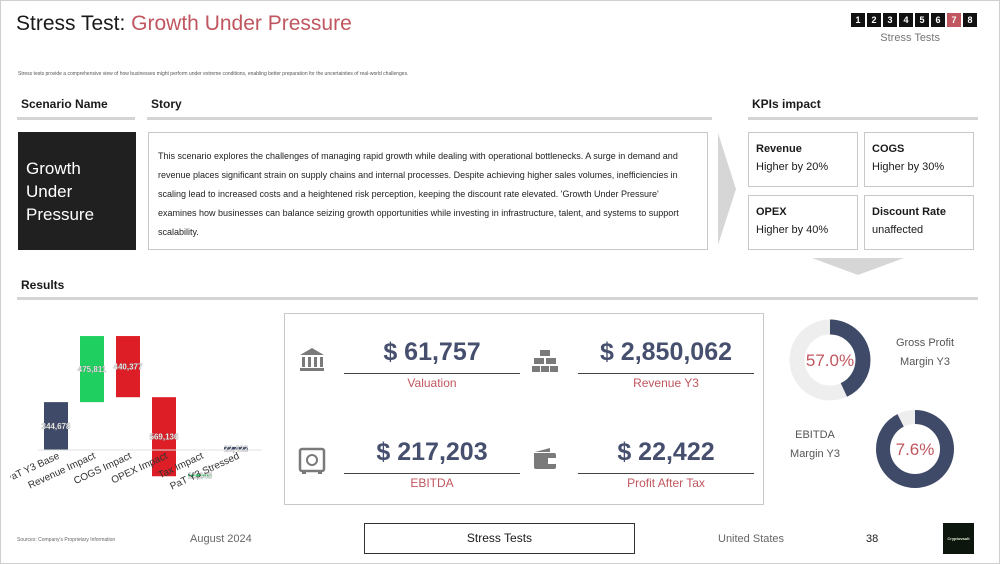 The height and width of the screenshot is (564, 1000). Describe the element at coordinates (71, 23) in the screenshot. I see `title-prefix: Stress Test:` at that location.